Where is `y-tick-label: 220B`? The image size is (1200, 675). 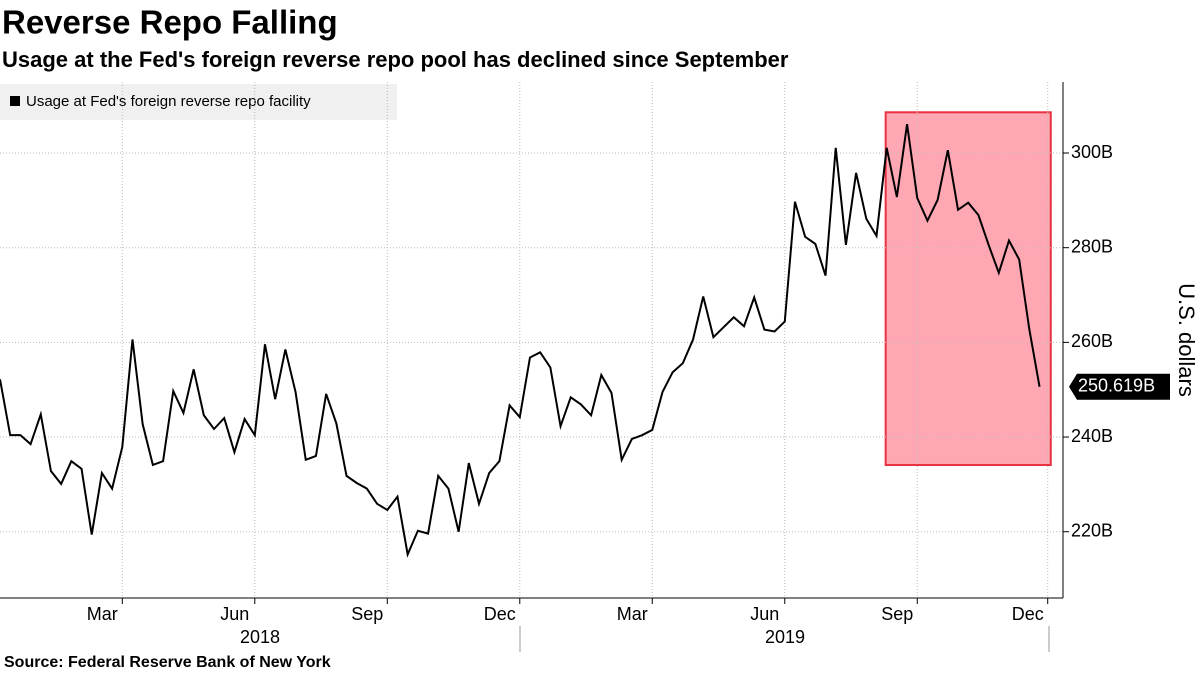 y-tick-label: 220B is located at coordinates (1092, 530).